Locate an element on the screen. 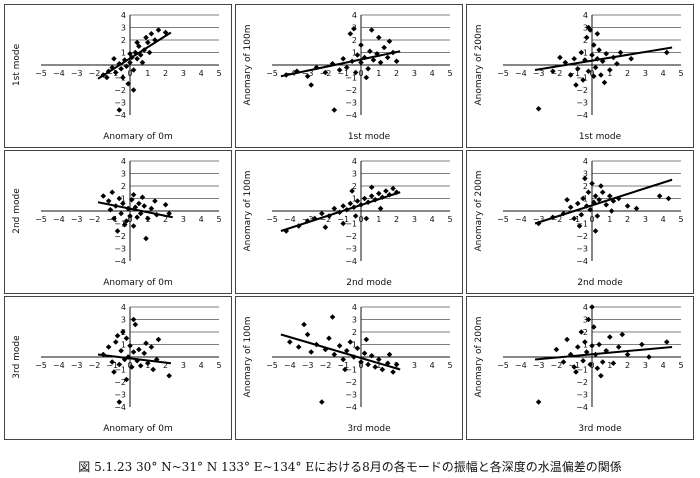 The height and width of the screenshot is (478, 700). x-axis-label: Anomary of 0m is located at coordinates (138, 283).